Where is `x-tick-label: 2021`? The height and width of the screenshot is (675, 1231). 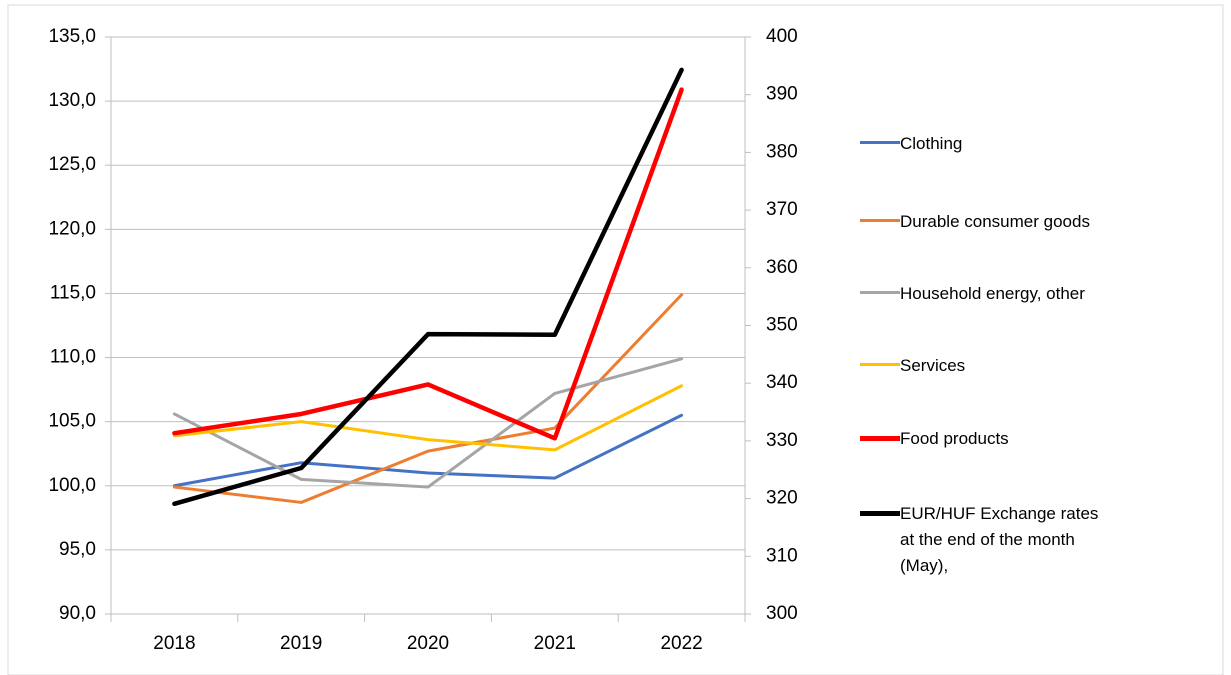
x-tick-label: 2021 is located at coordinates (555, 643).